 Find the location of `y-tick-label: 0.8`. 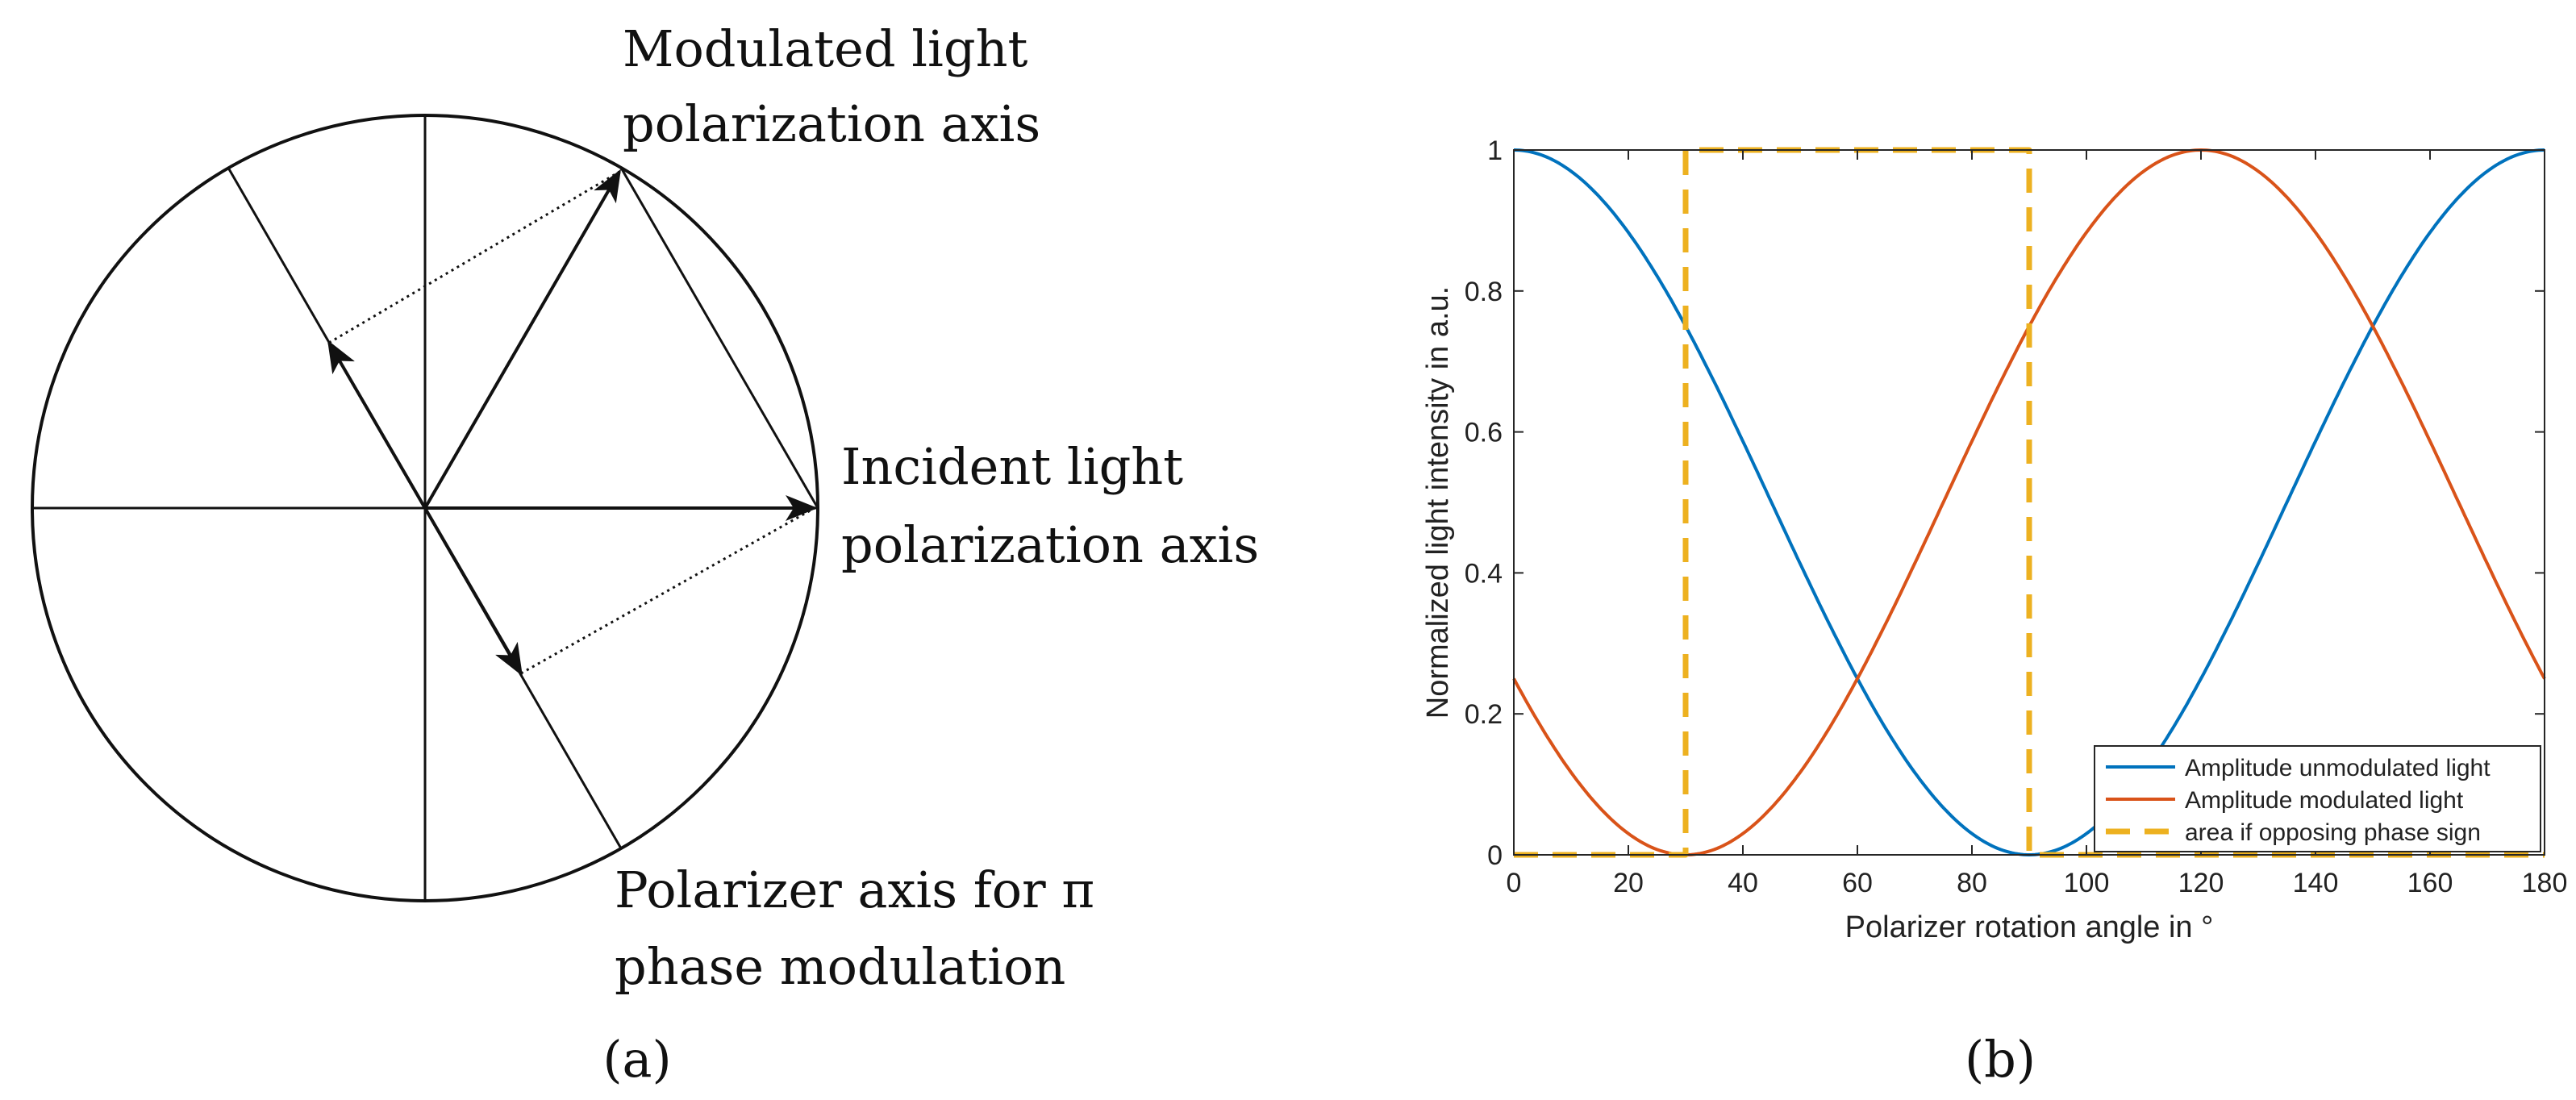

y-tick-label: 0.8 is located at coordinates (1484, 292).